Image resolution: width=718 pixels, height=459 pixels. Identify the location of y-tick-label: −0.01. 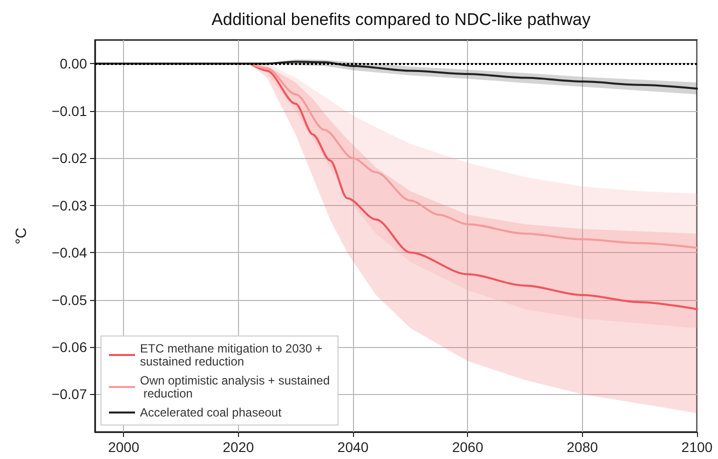
(70, 110).